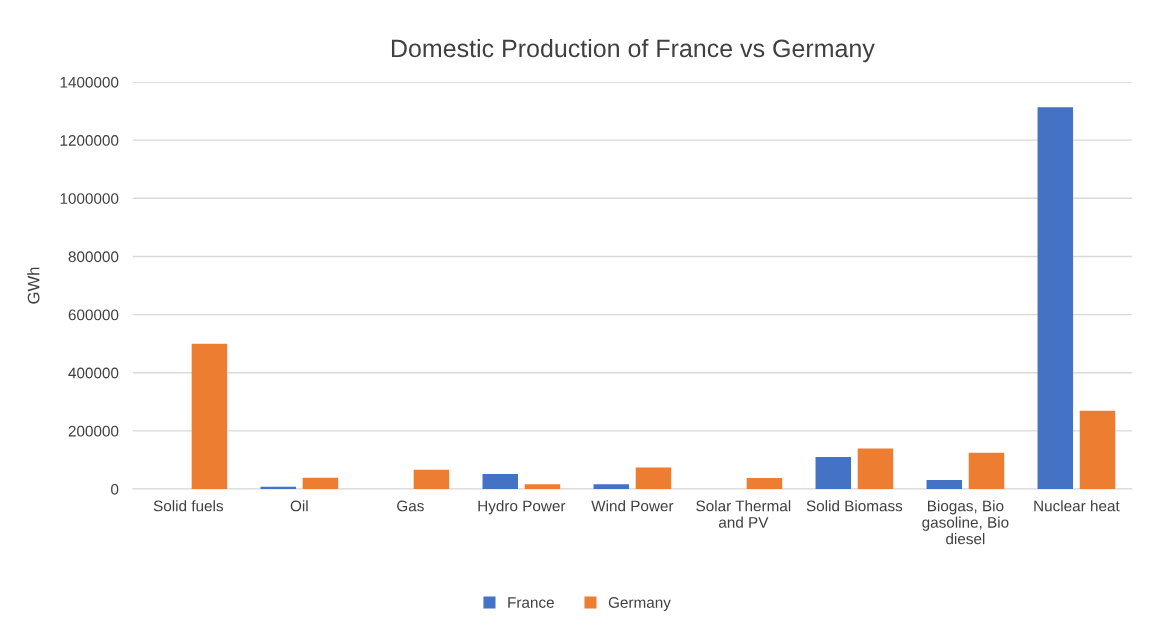  What do you see at coordinates (633, 50) in the screenshot?
I see `chart-title: Domestic Production of France vs Germany` at bounding box center [633, 50].